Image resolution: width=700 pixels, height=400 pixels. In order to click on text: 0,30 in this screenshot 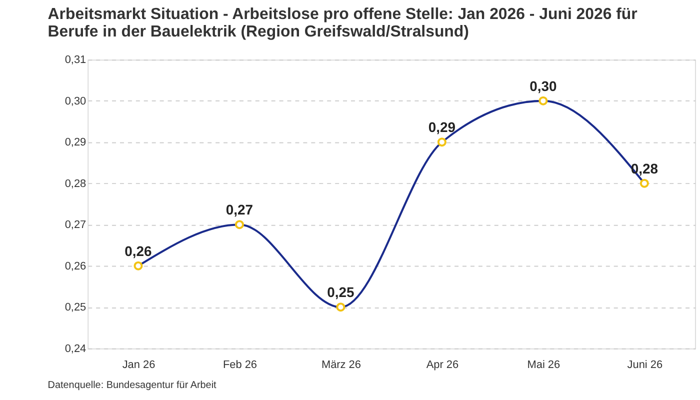, I will do `click(543, 86)`.